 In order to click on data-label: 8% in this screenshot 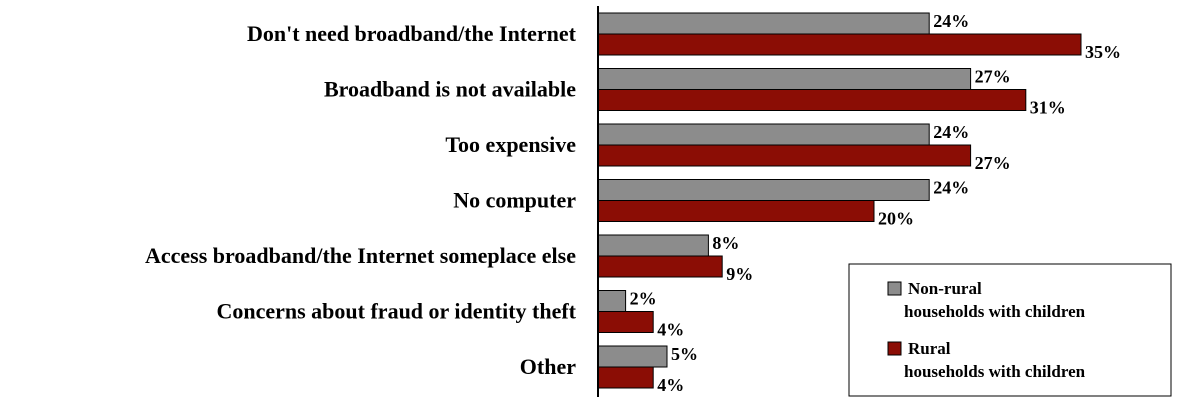, I will do `click(725, 243)`.